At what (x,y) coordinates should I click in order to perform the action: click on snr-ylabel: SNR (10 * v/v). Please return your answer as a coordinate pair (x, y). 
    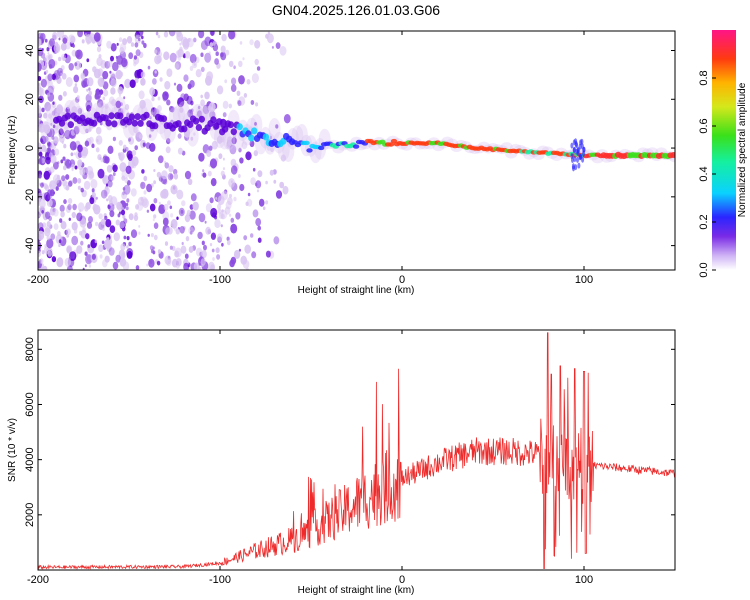
    Looking at the image, I should click on (12, 450).